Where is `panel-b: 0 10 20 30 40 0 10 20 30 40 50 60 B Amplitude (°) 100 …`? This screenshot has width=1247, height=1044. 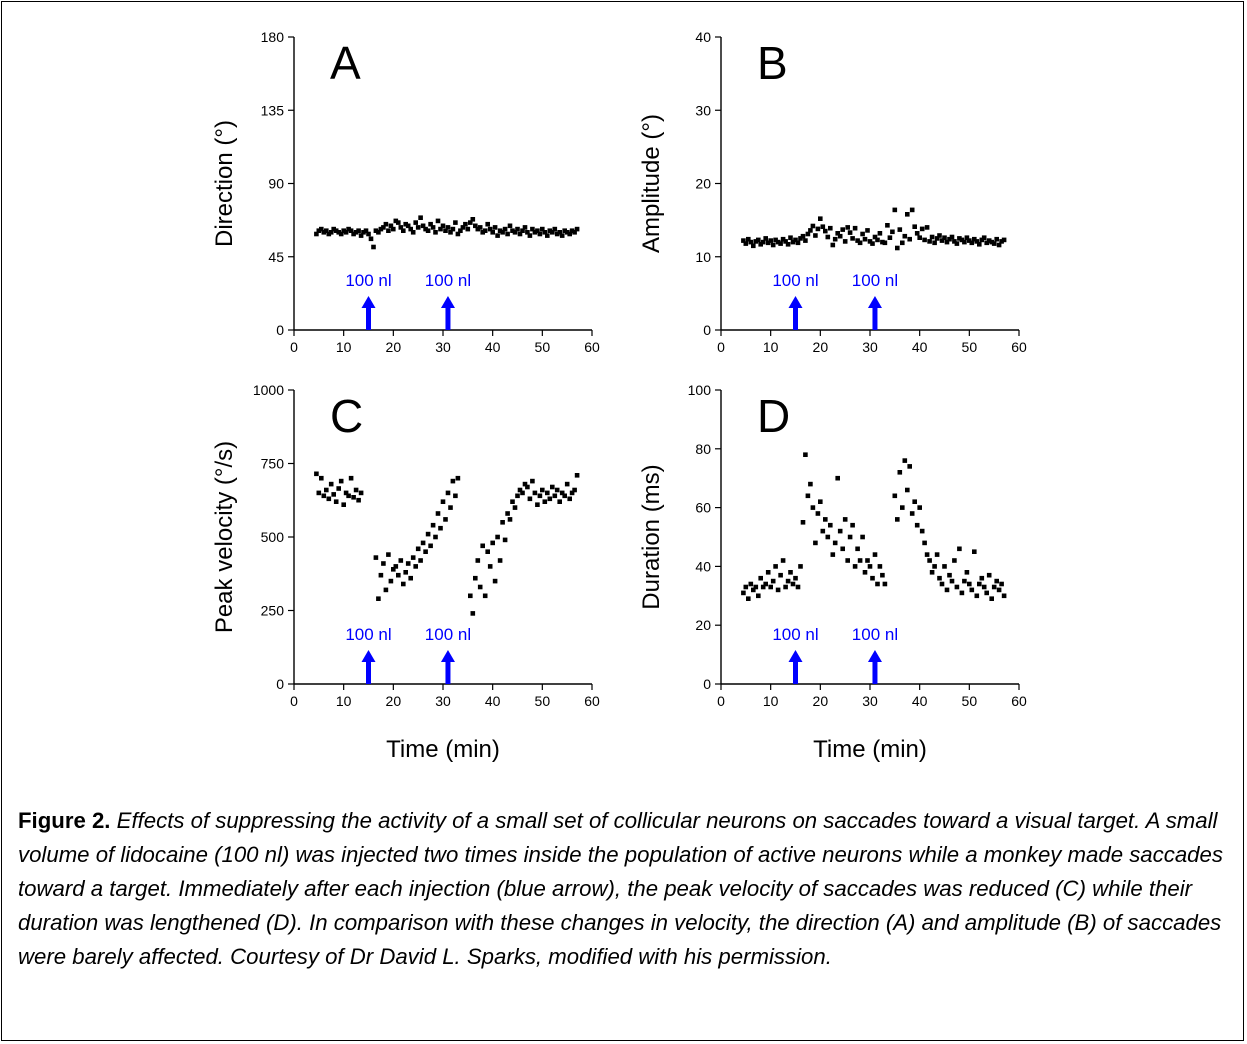 panel-b: 0 10 20 30 40 0 10 20 30 40 50 60 B Amplitude (°) 100 … is located at coordinates (832, 192).